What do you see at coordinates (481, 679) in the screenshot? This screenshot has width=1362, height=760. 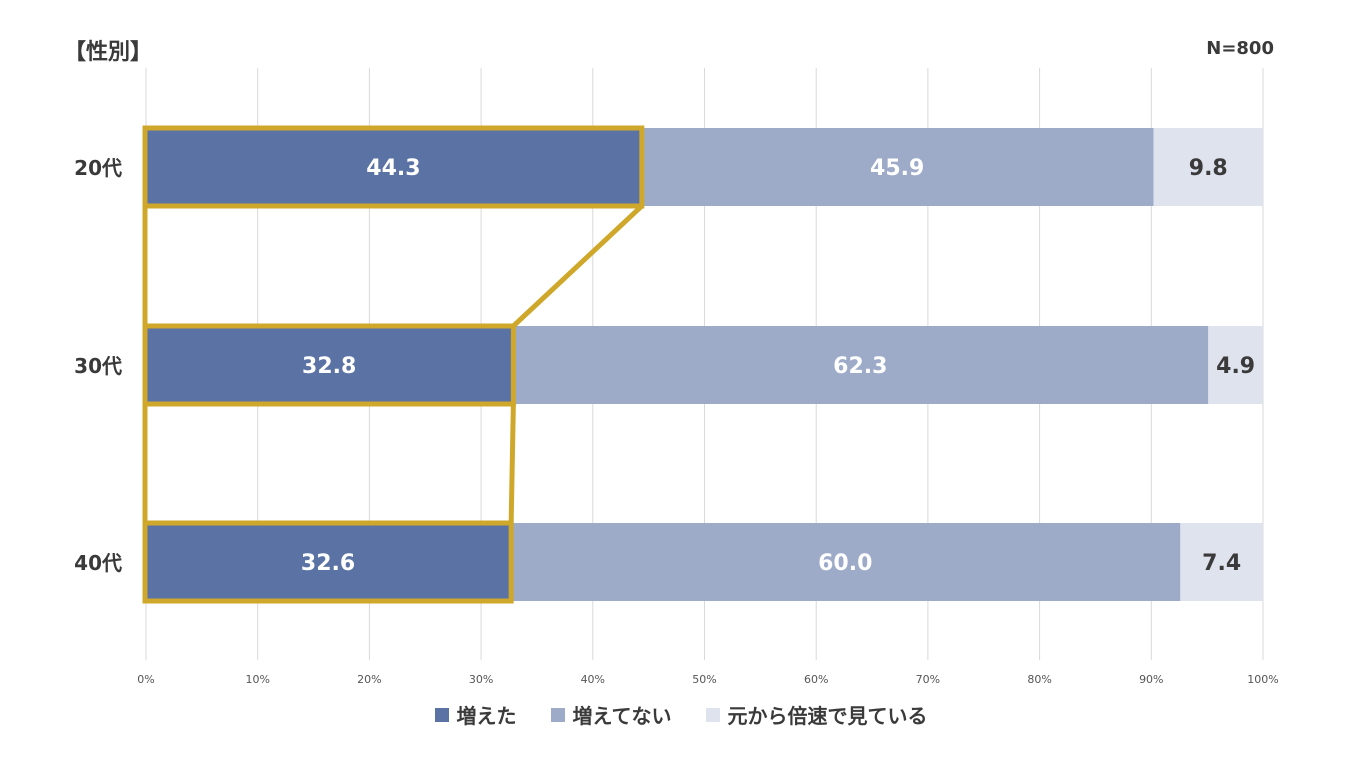 I see `x-tick-label: 30%` at bounding box center [481, 679].